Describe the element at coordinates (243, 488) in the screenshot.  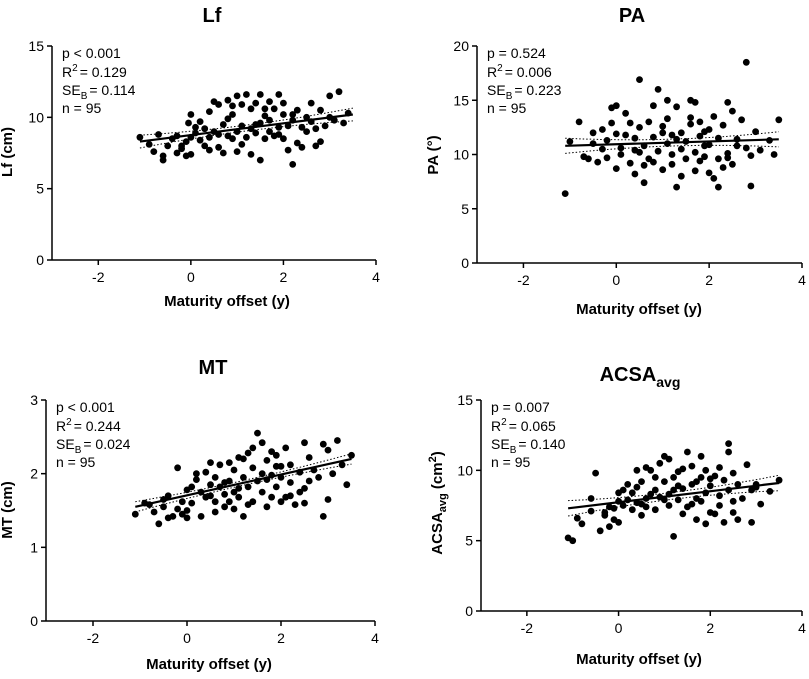
I see `ci-lower-line` at that location.